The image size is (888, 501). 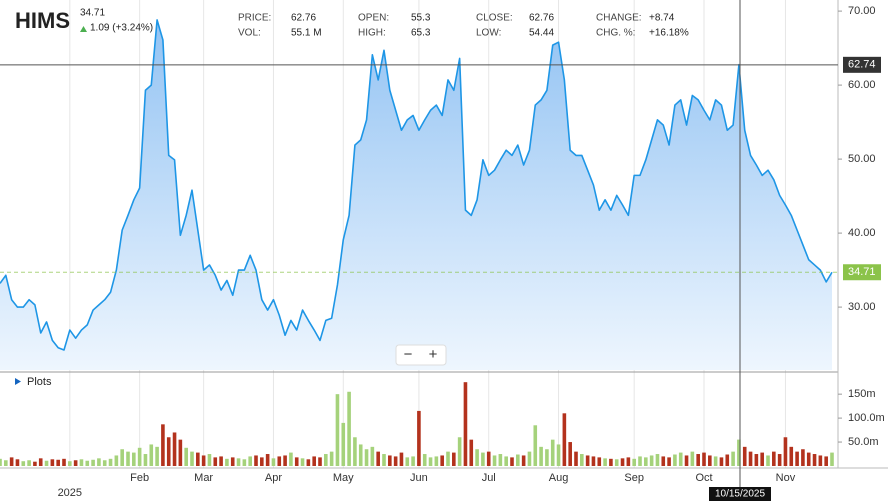 What do you see at coordinates (494, 18) in the screenshot?
I see `quote-label: CLOSE:` at bounding box center [494, 18].